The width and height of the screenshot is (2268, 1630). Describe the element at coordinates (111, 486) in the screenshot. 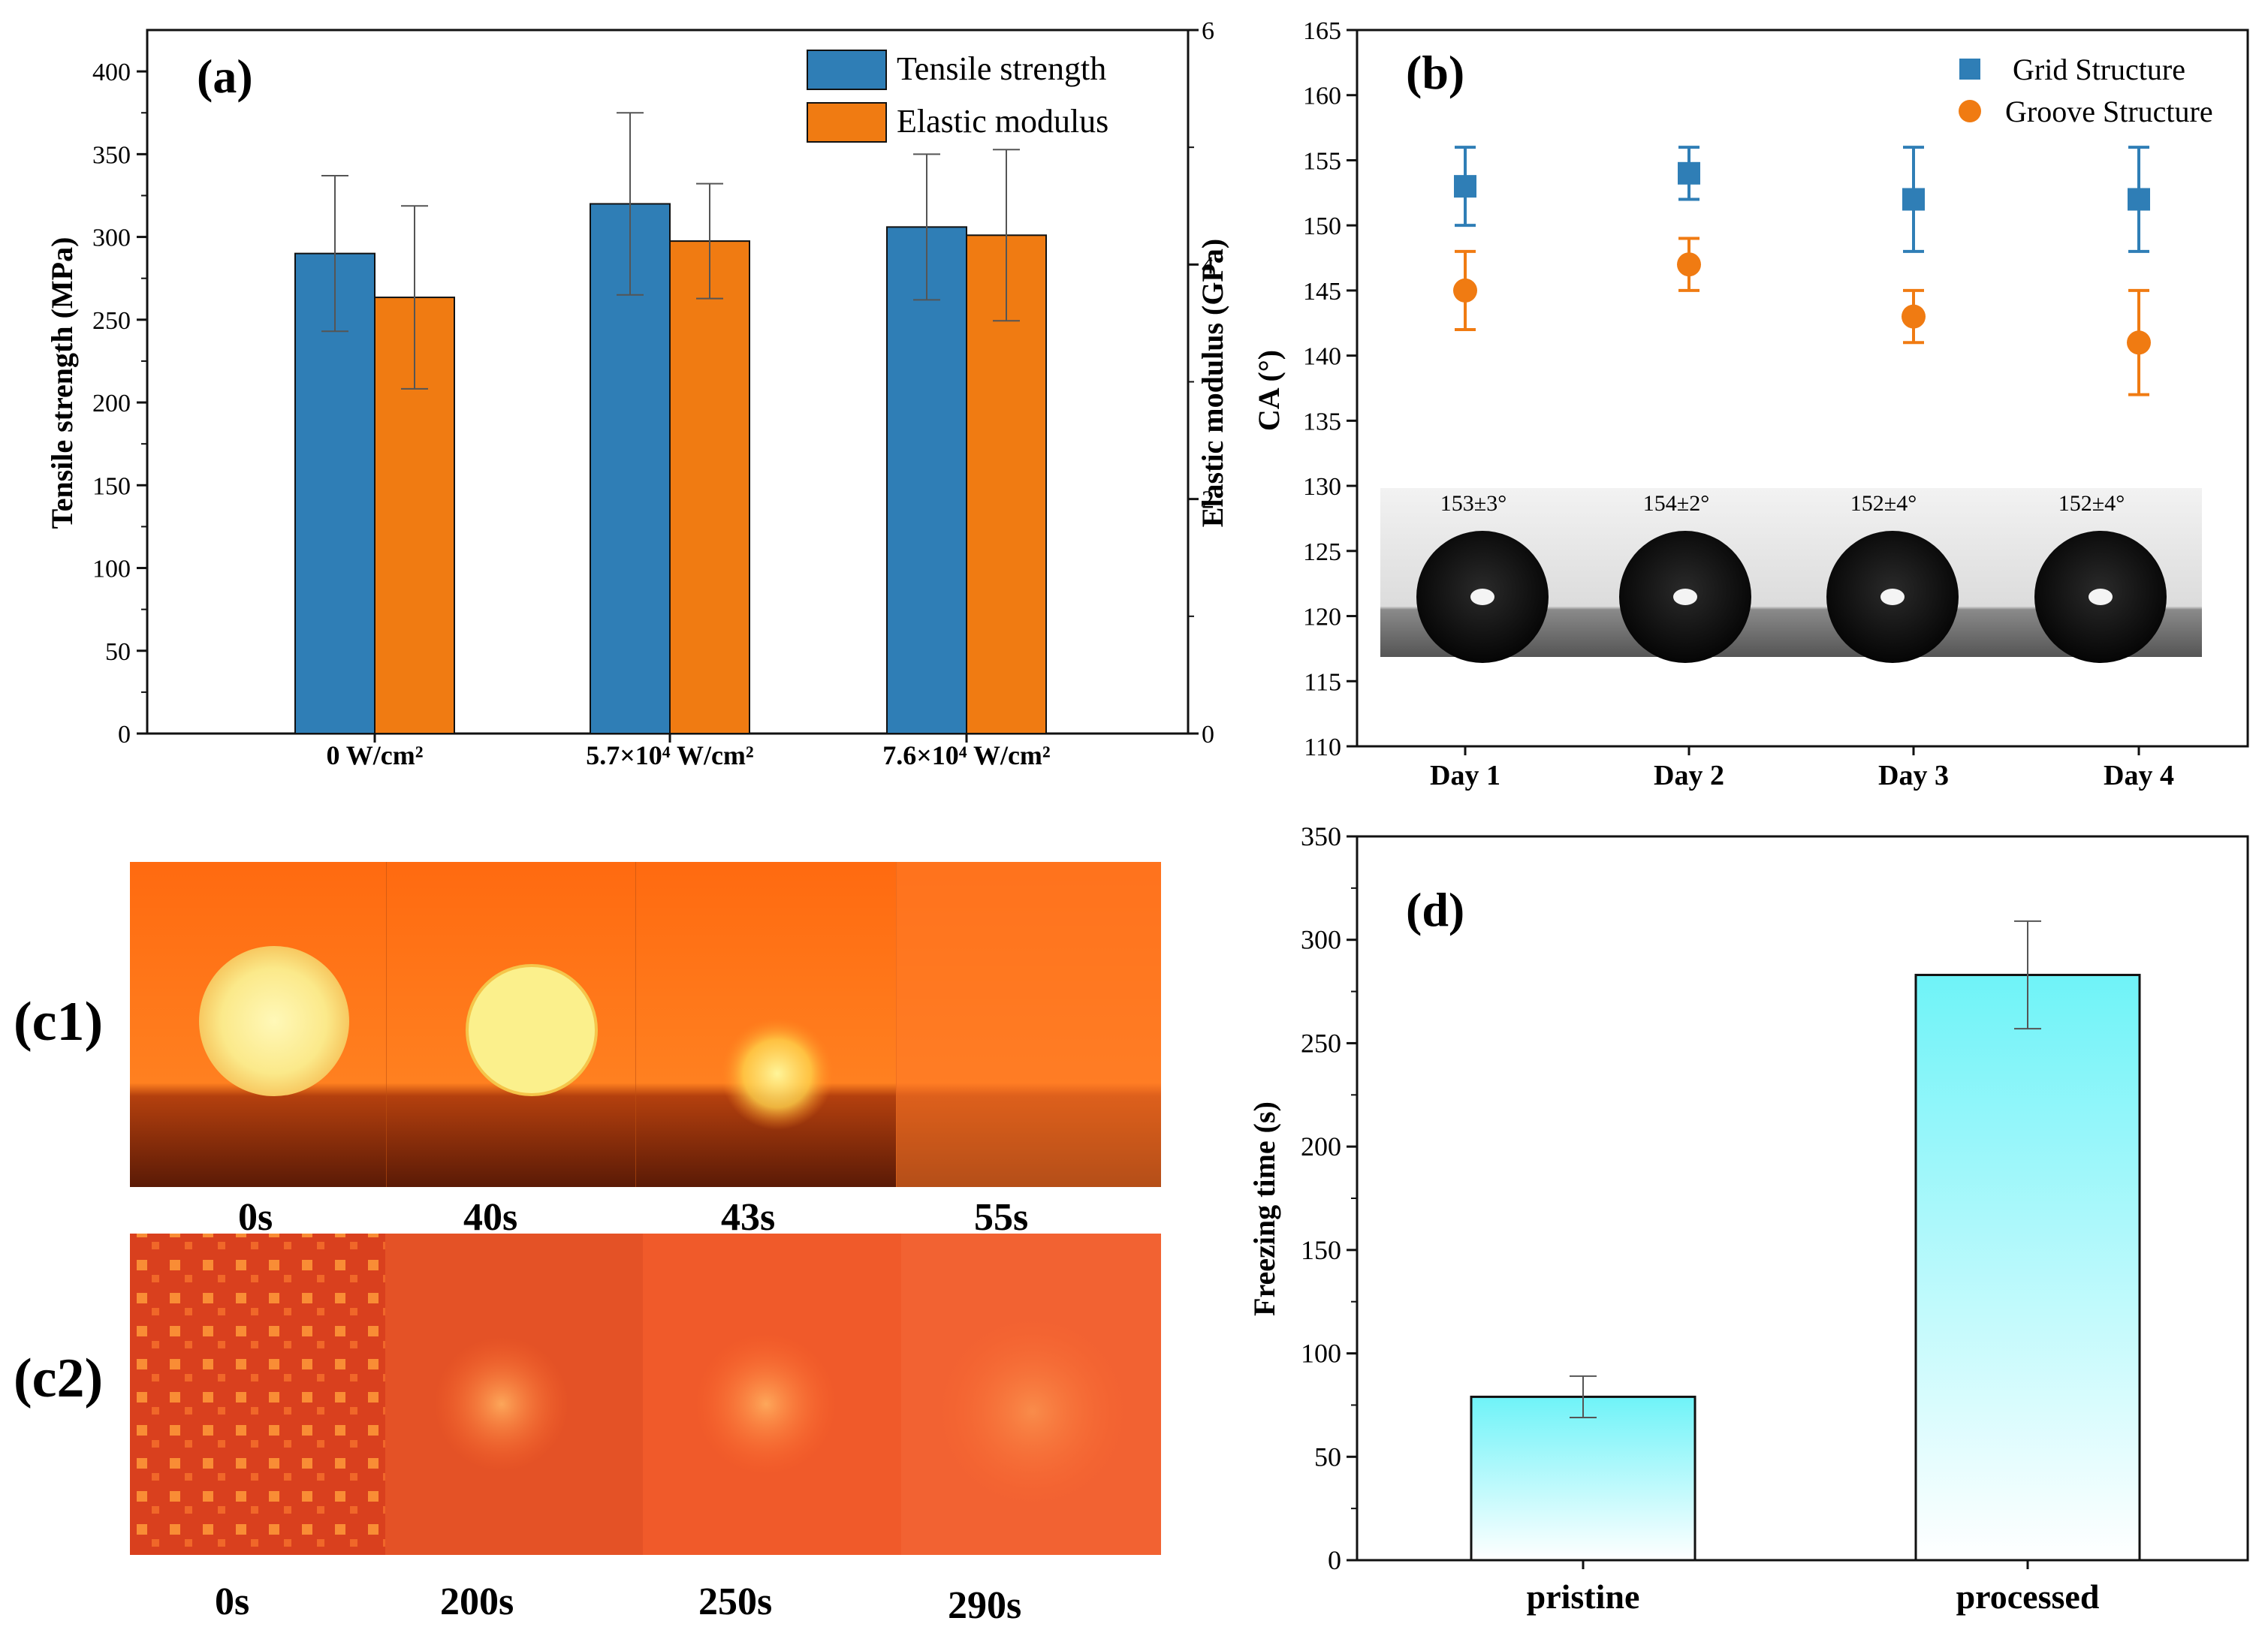

I see `y-tick-label-a-3: 150` at that location.